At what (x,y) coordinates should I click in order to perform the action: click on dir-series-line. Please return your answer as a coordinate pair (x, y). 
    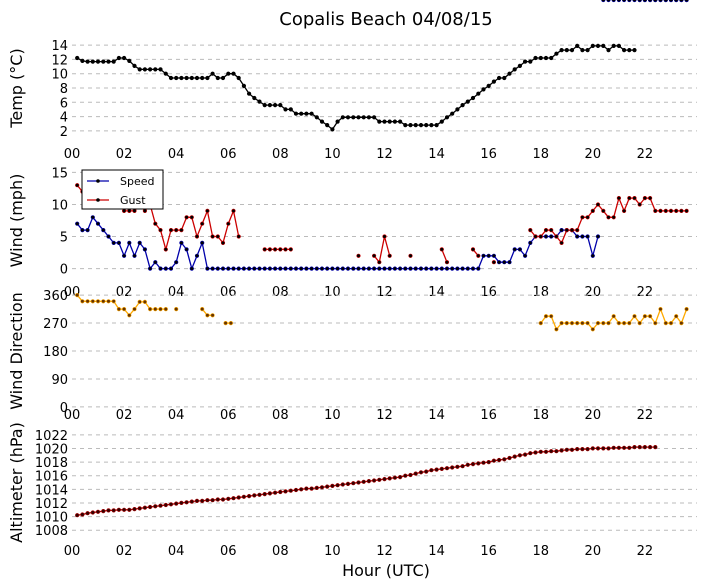
    Looking at the image, I should click on (614, 319).